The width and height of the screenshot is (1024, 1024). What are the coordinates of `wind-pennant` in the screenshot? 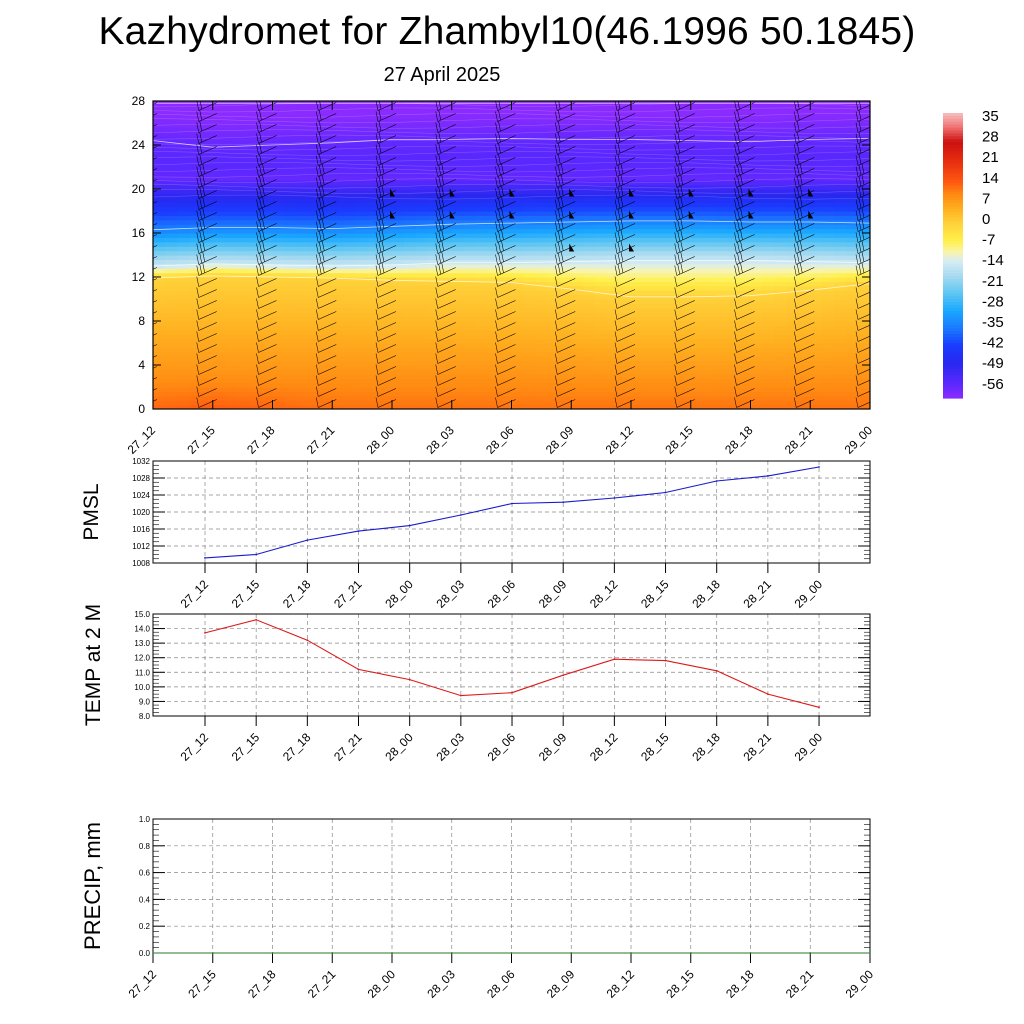 It's located at (572, 214).